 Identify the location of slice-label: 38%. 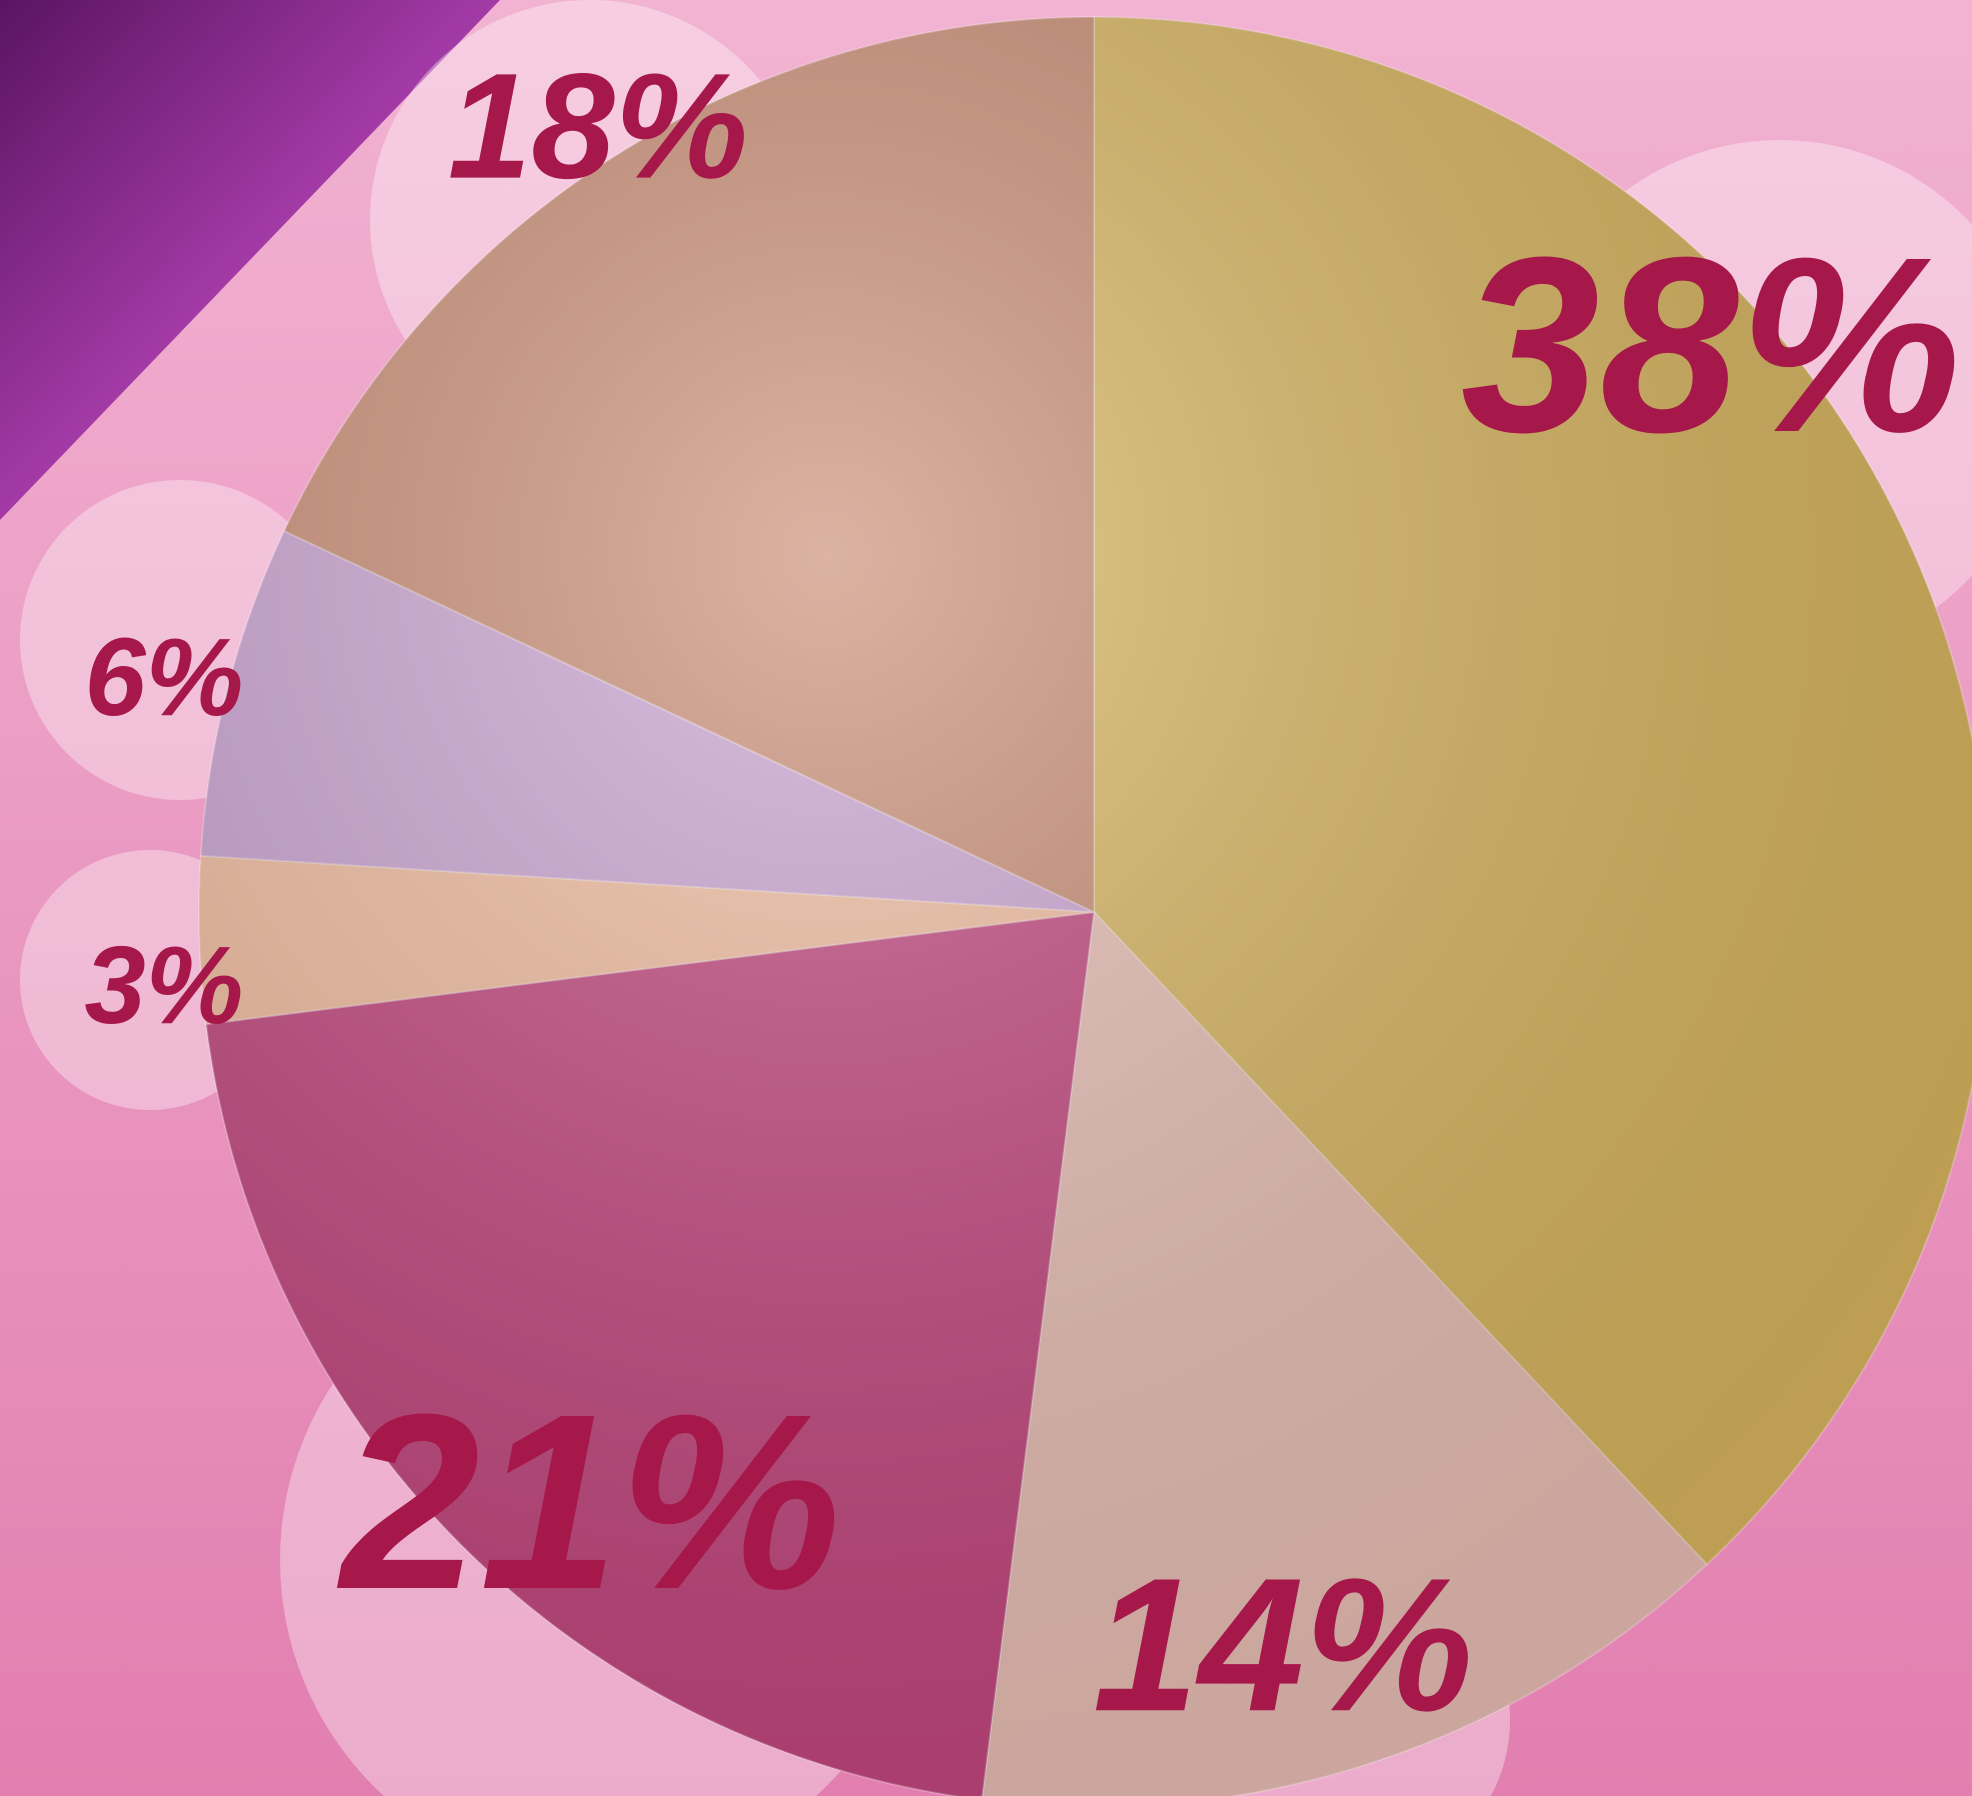
(1711, 344).